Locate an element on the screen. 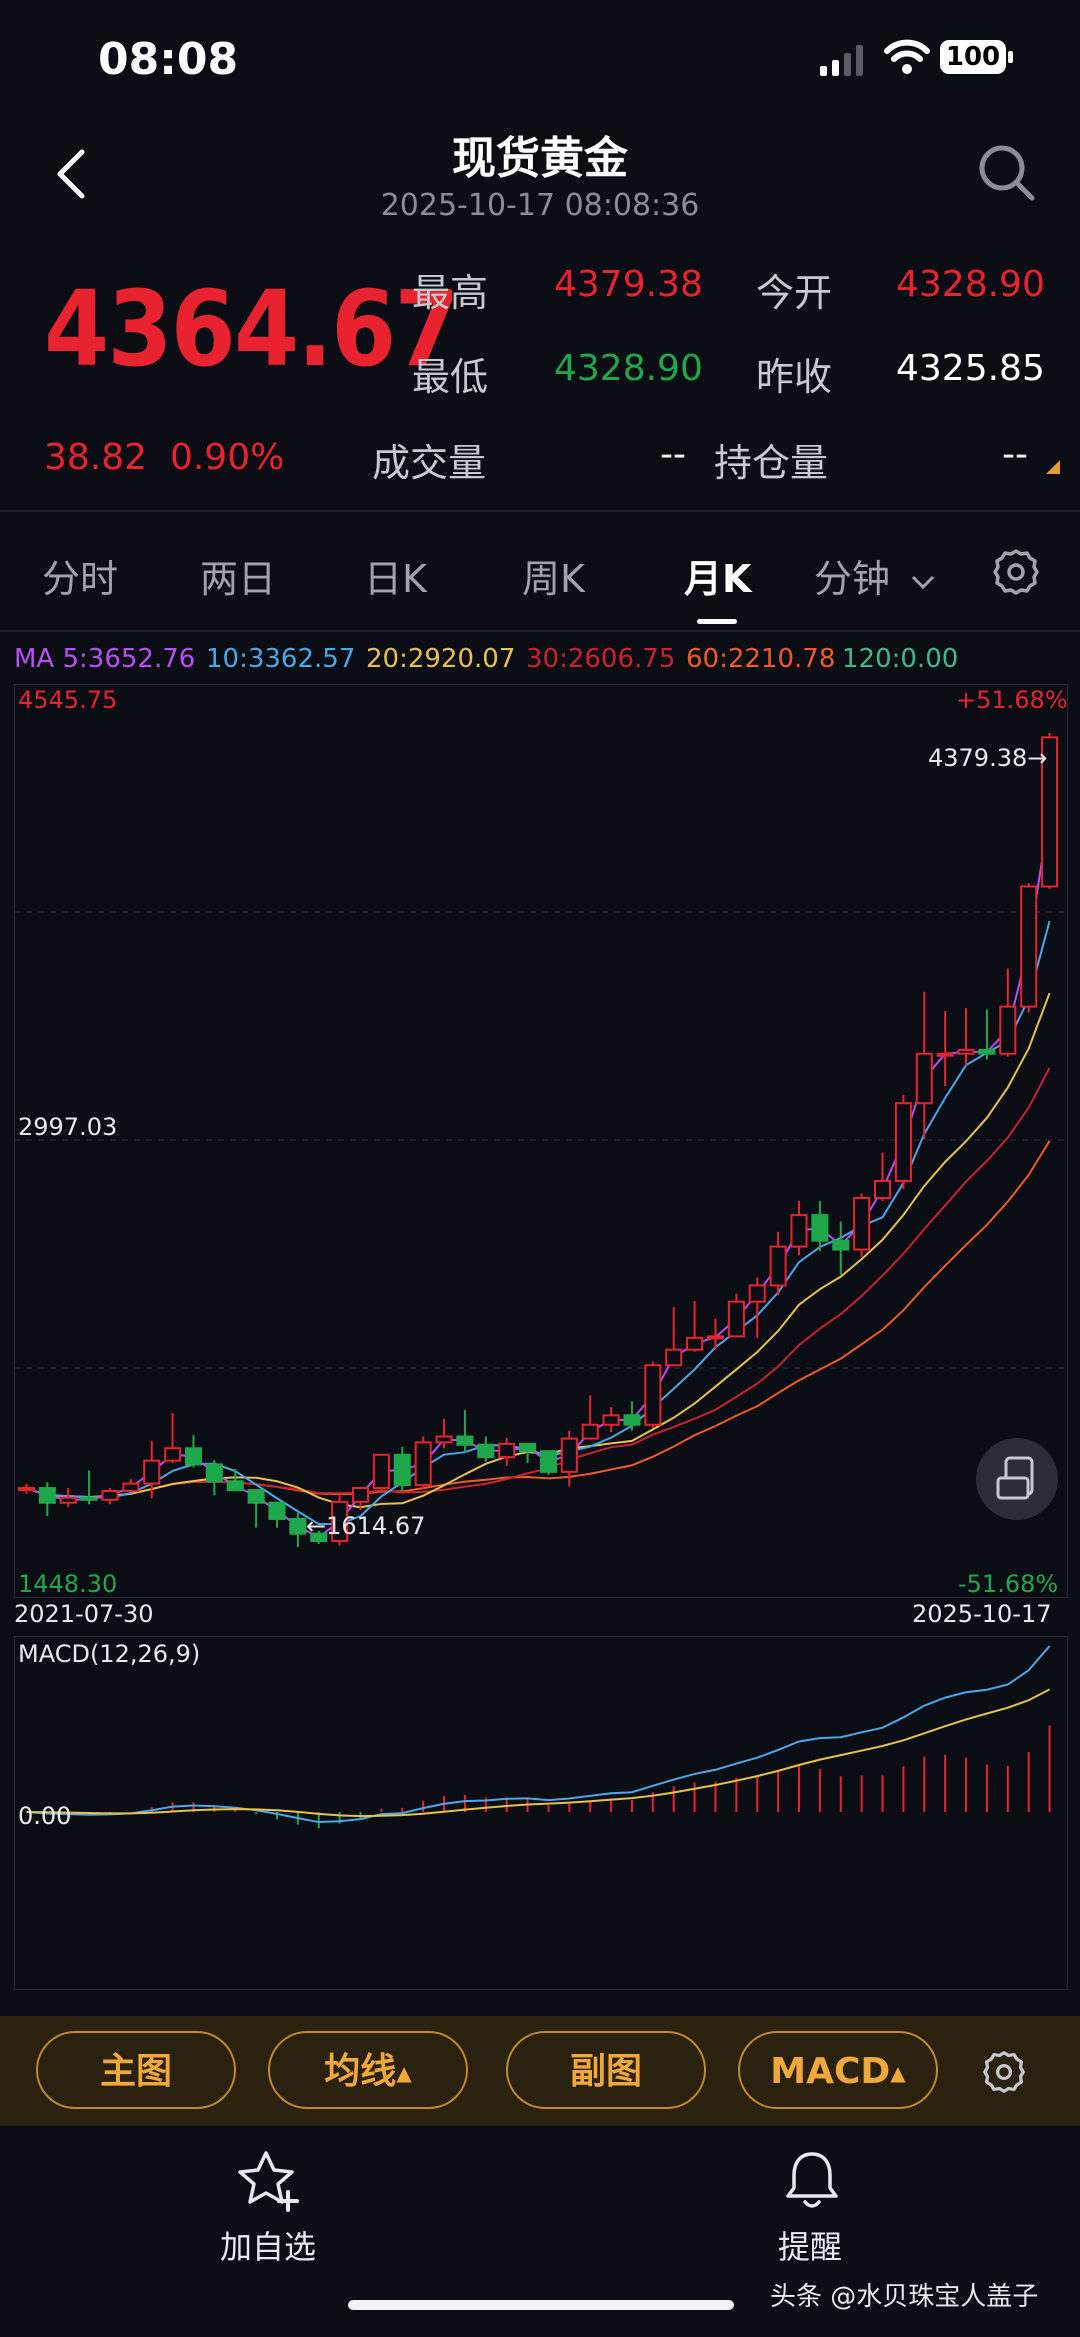 This screenshot has height=2337, width=1080. tab-weekly-k: 周K is located at coordinates (553, 579).